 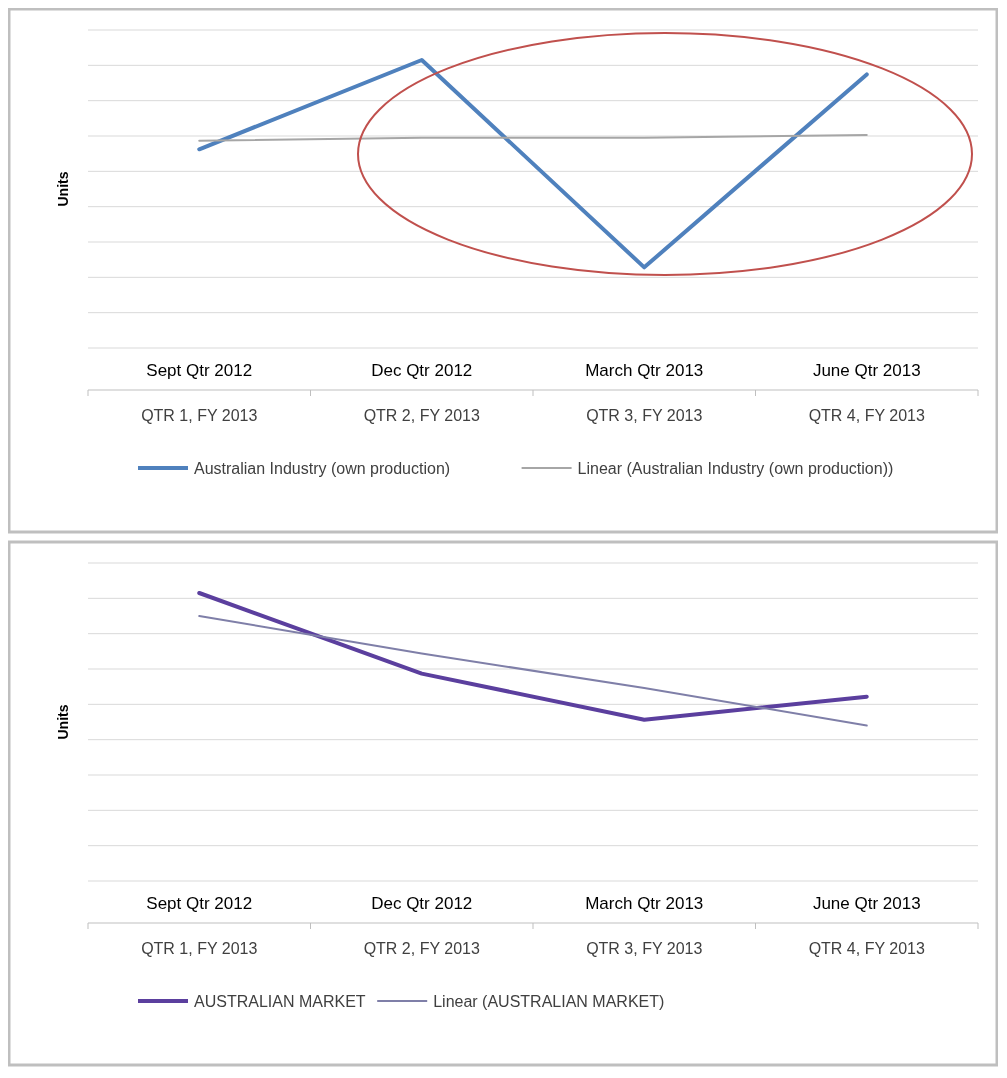 I want to click on legend-label: Linear (Australian Industry (own production)), so click(x=735, y=468).